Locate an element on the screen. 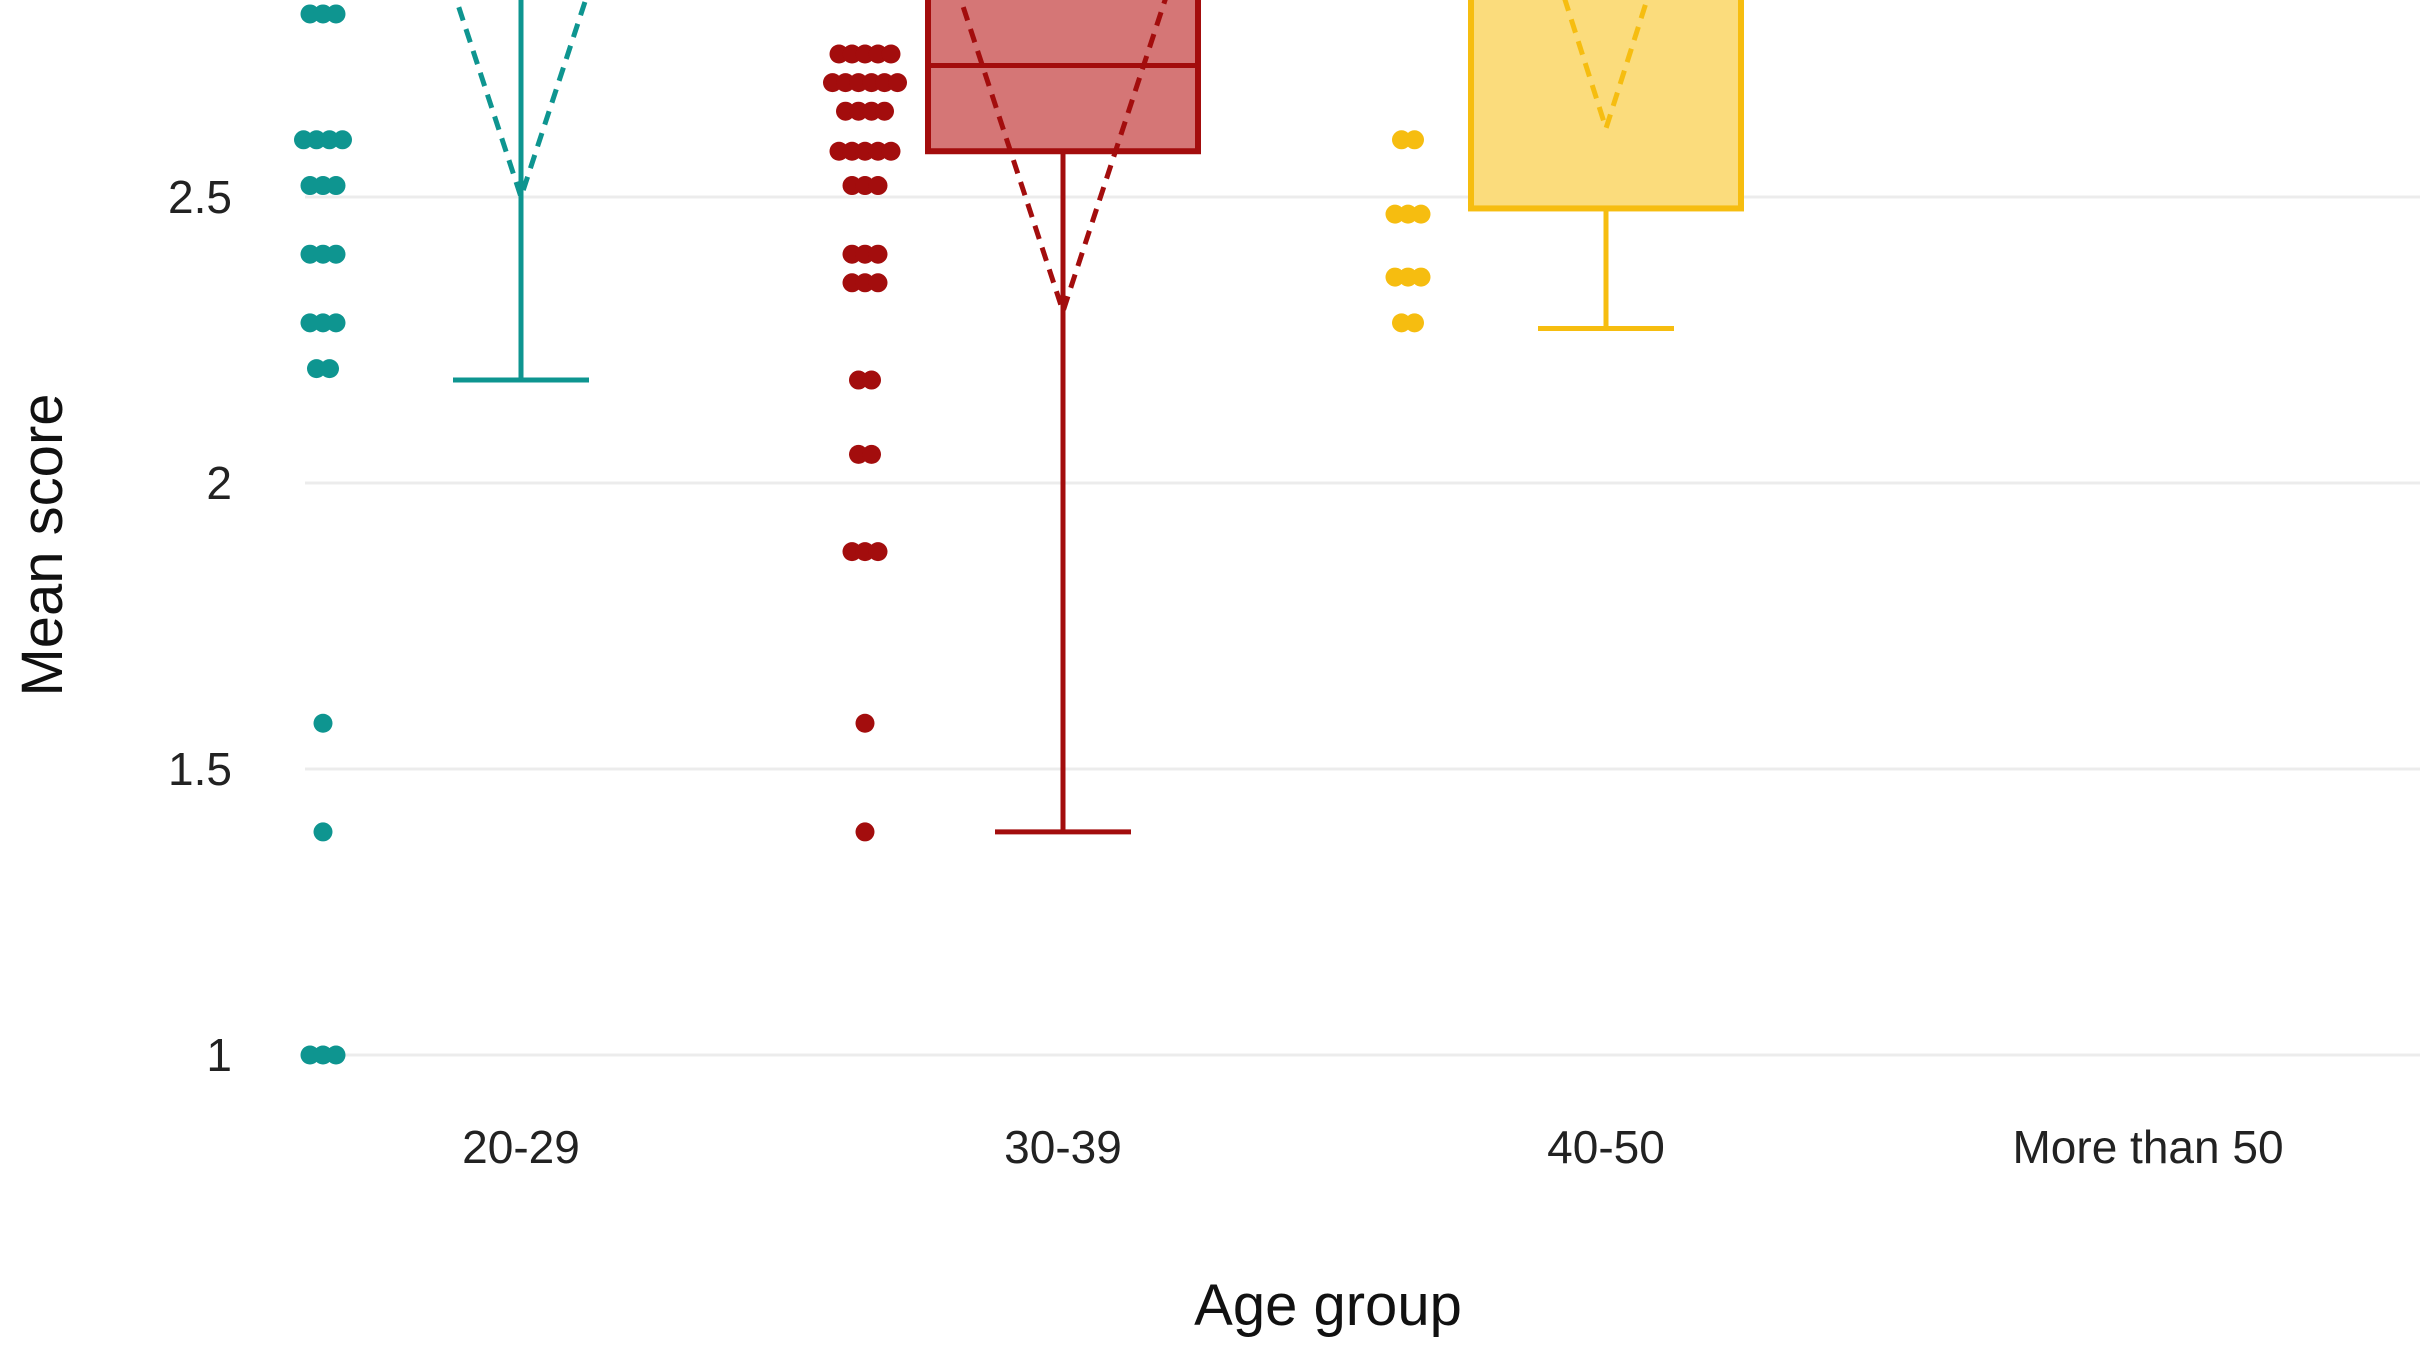 The height and width of the screenshot is (1349, 2427). y-axis-ticks: 11.522.533.544.5 is located at coordinates (200, 626).